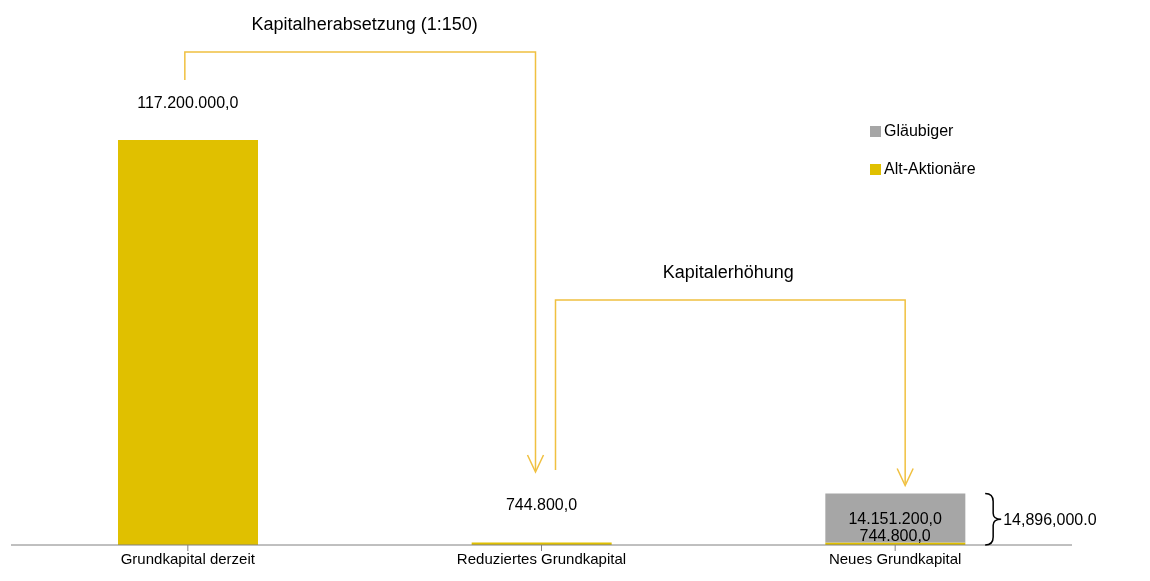 Image resolution: width=1150 pixels, height=581 pixels. Describe the element at coordinates (541, 558) in the screenshot. I see `x-tick-label: Reduziertes Grundkapital` at that location.